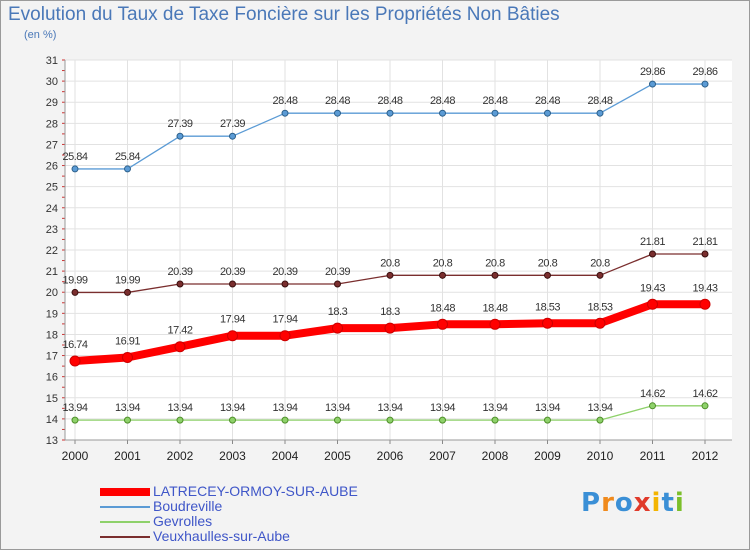 This screenshot has width=750, height=550. What do you see at coordinates (52, 103) in the screenshot?
I see `y-tick-label: 29` at bounding box center [52, 103].